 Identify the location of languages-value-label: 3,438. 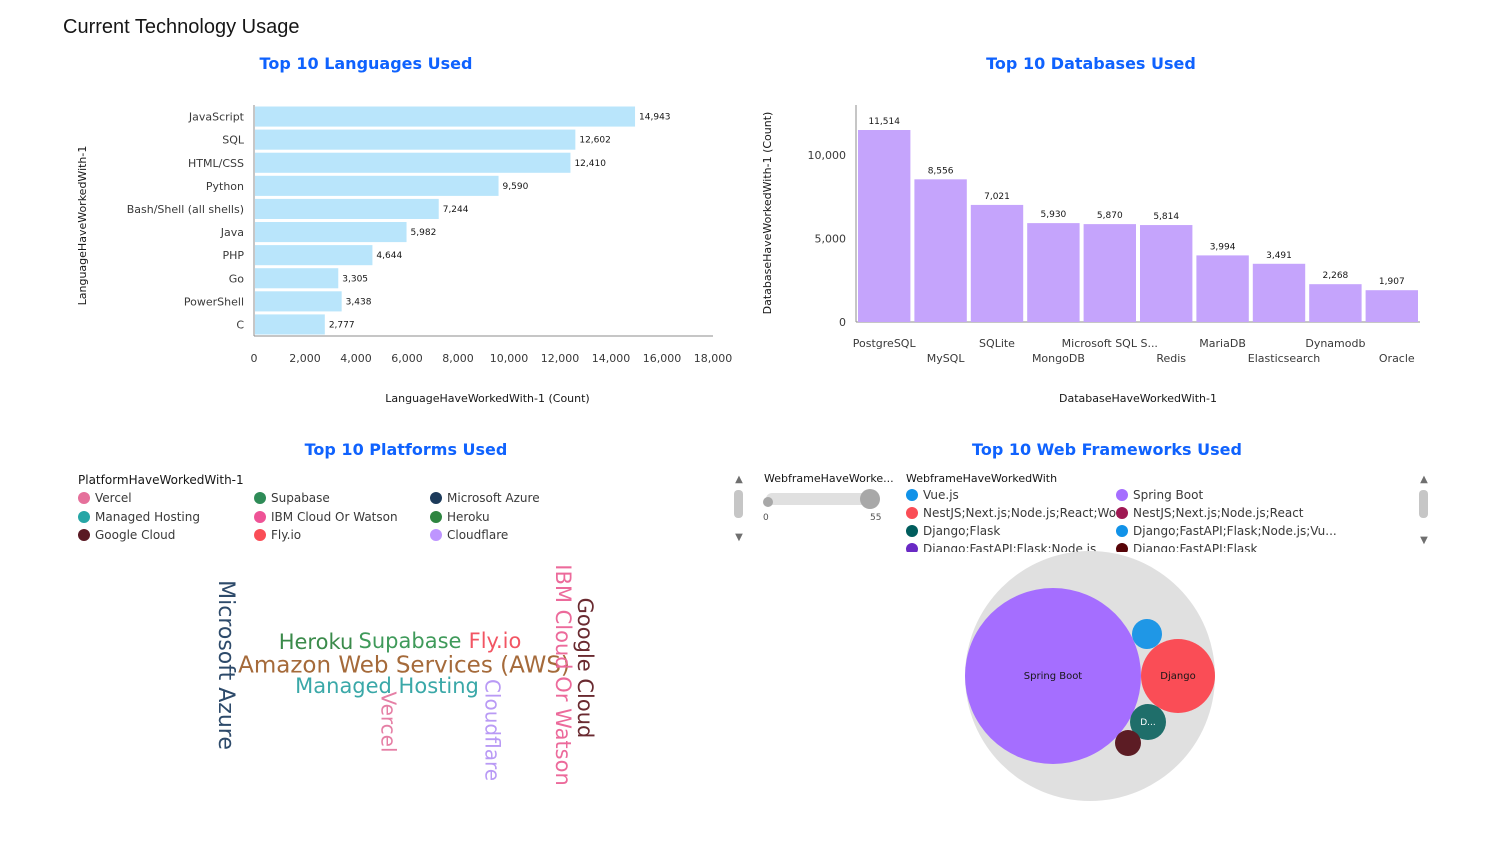
(359, 302).